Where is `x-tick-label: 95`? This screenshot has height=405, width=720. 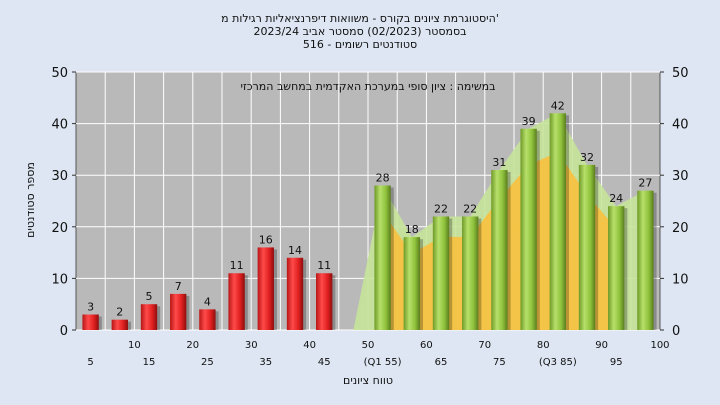
x-tick-label: 95 is located at coordinates (616, 362).